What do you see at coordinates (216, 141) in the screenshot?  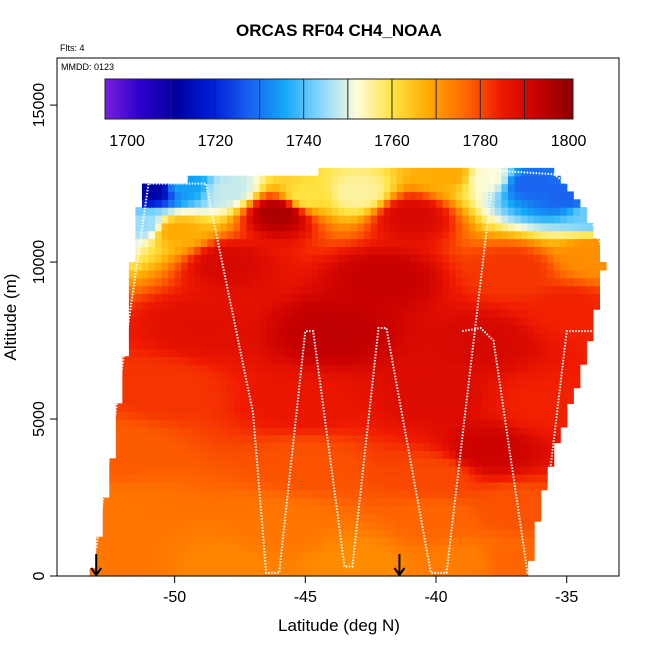 I see `colorbar-tick-label: 1720` at bounding box center [216, 141].